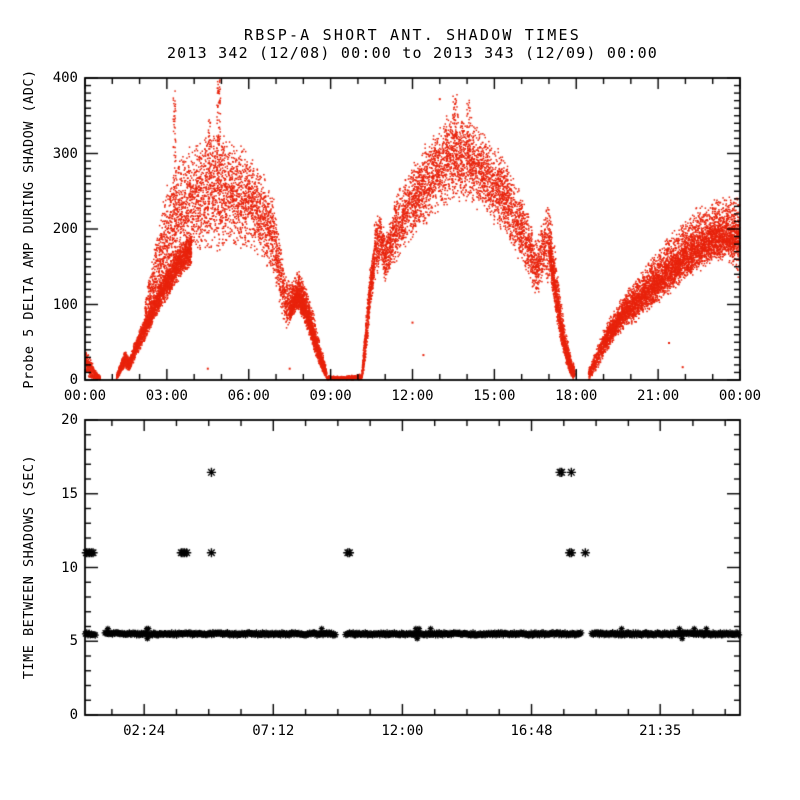  What do you see at coordinates (248, 396) in the screenshot?
I see `x-tick-label-panel0-2: 06:00` at bounding box center [248, 396].